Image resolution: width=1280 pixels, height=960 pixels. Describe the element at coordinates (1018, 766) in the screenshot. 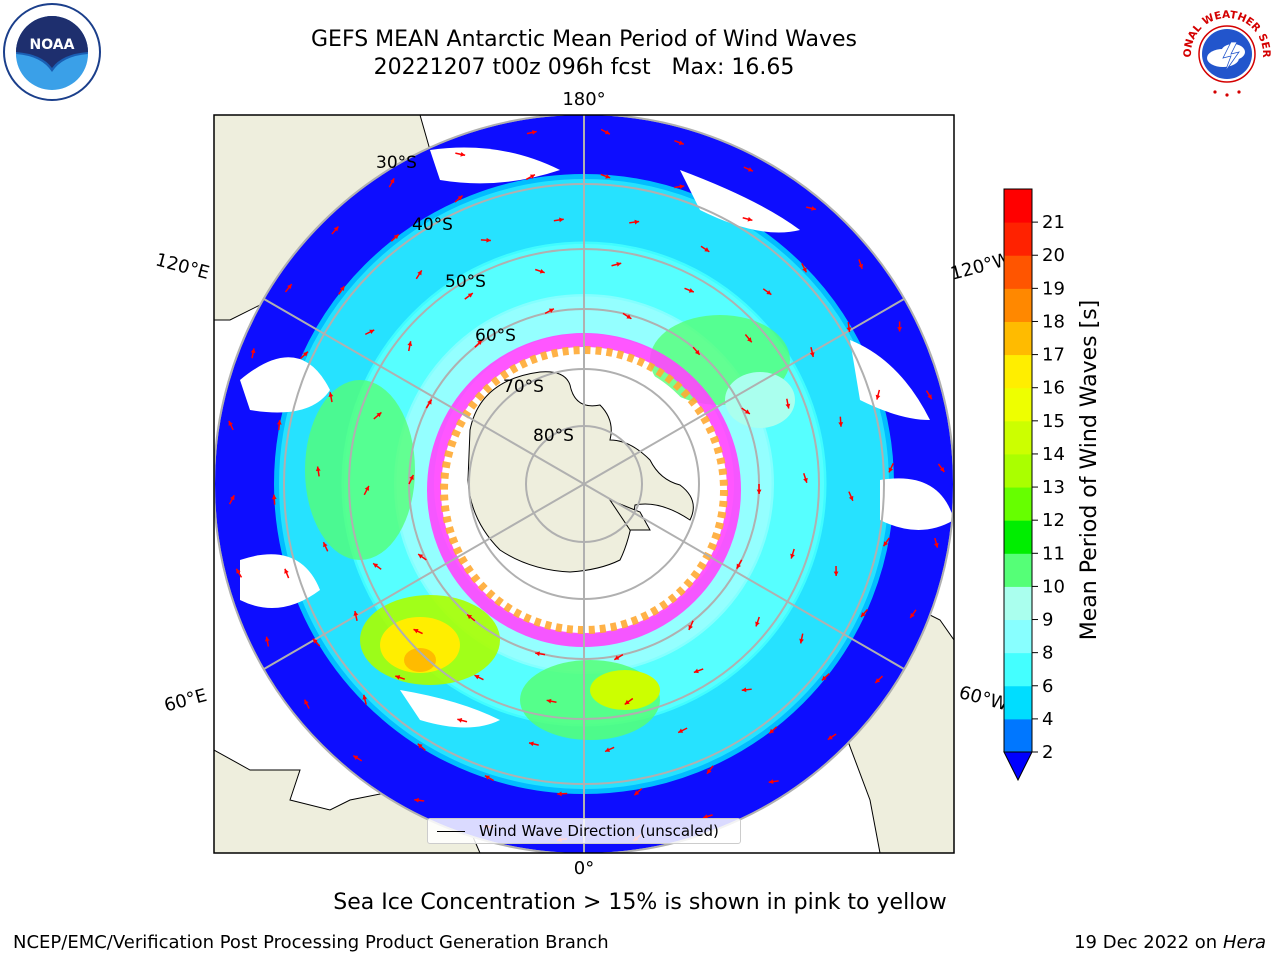

I see `colorbar-extend-min` at that location.